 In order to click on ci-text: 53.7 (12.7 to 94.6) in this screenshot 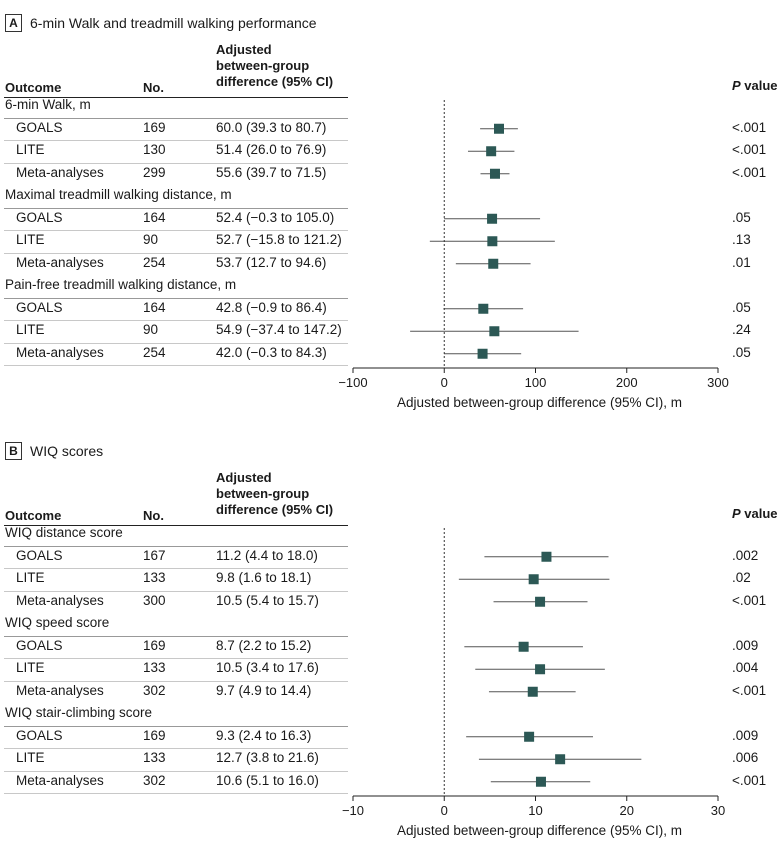, I will do `click(271, 262)`.